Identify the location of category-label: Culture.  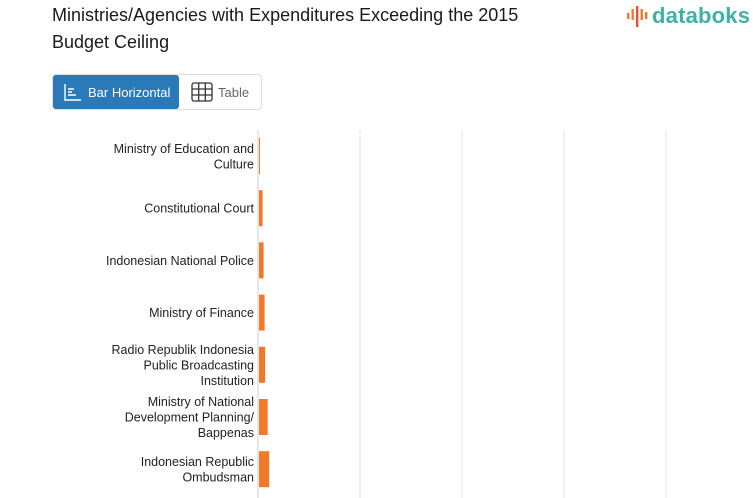
(234, 164).